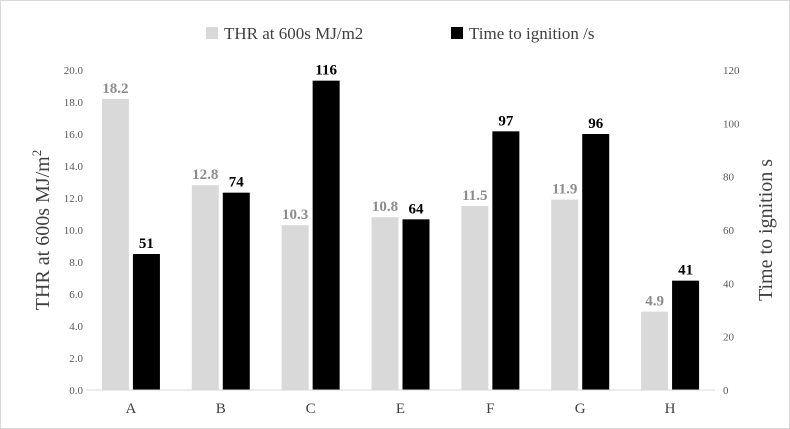 This screenshot has height=429, width=790. Describe the element at coordinates (311, 409) in the screenshot. I see `x-tick-label: C` at that location.